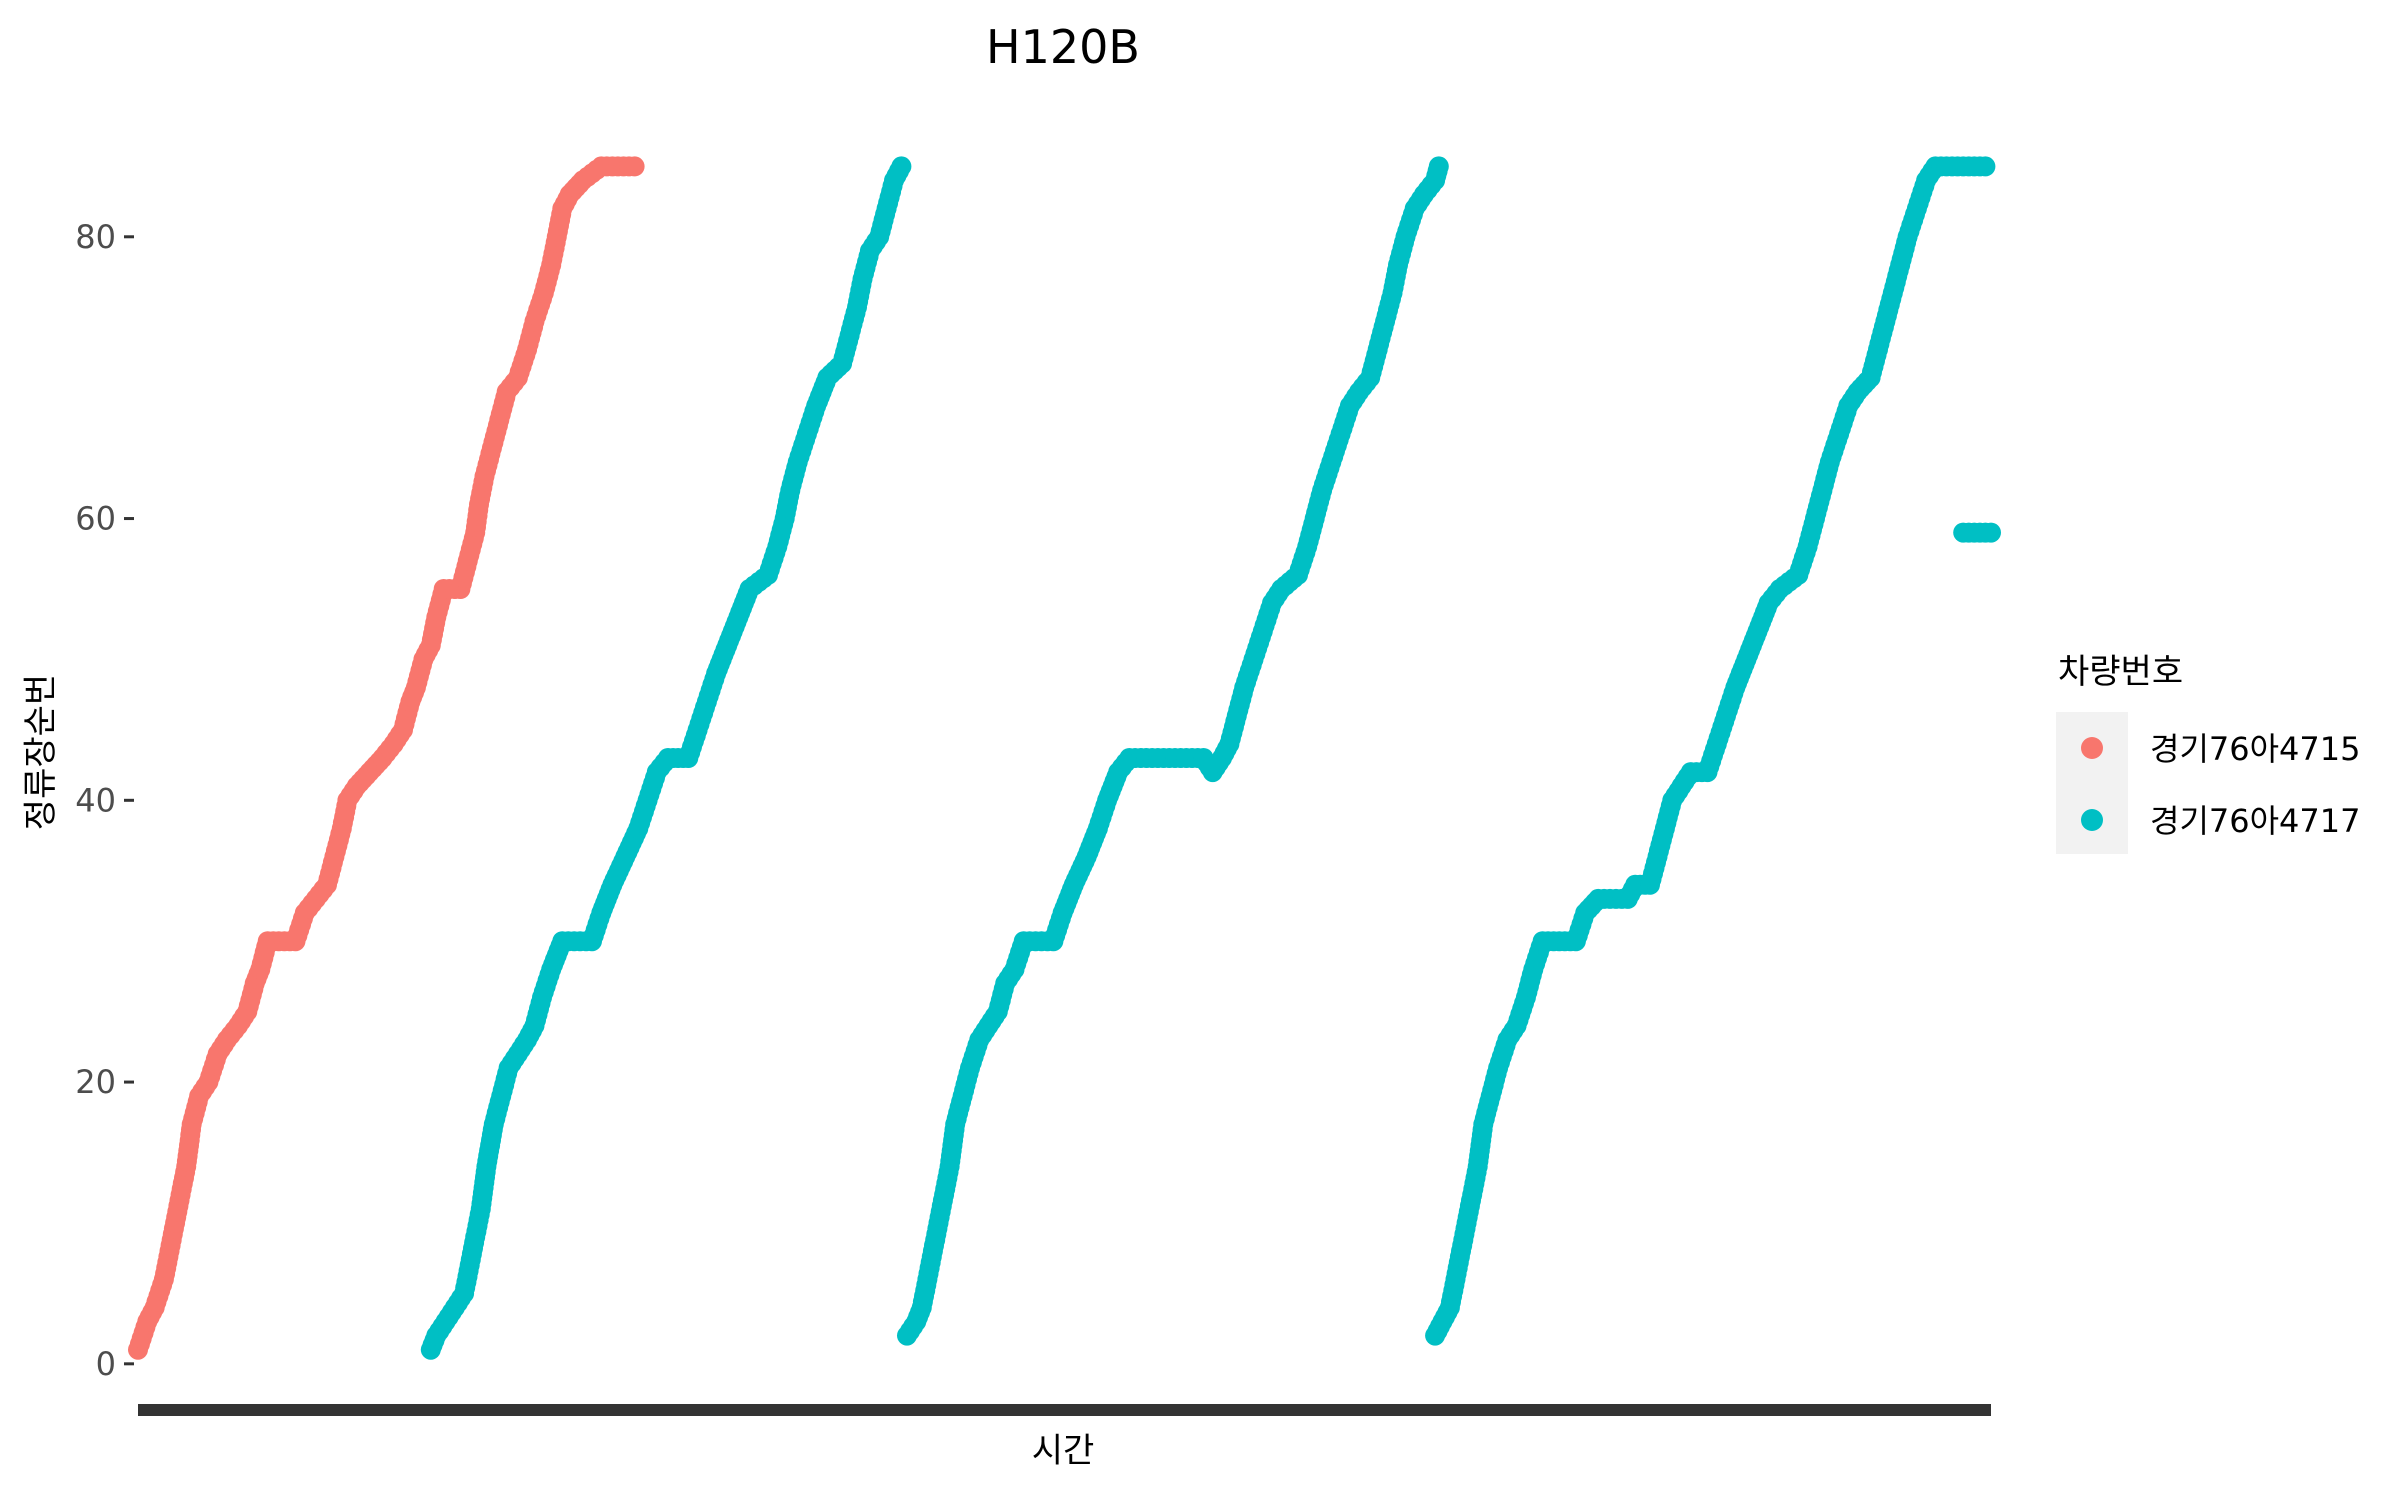  Describe the element at coordinates (1063, 1451) in the screenshot. I see `x-axis-label: 시간` at that location.